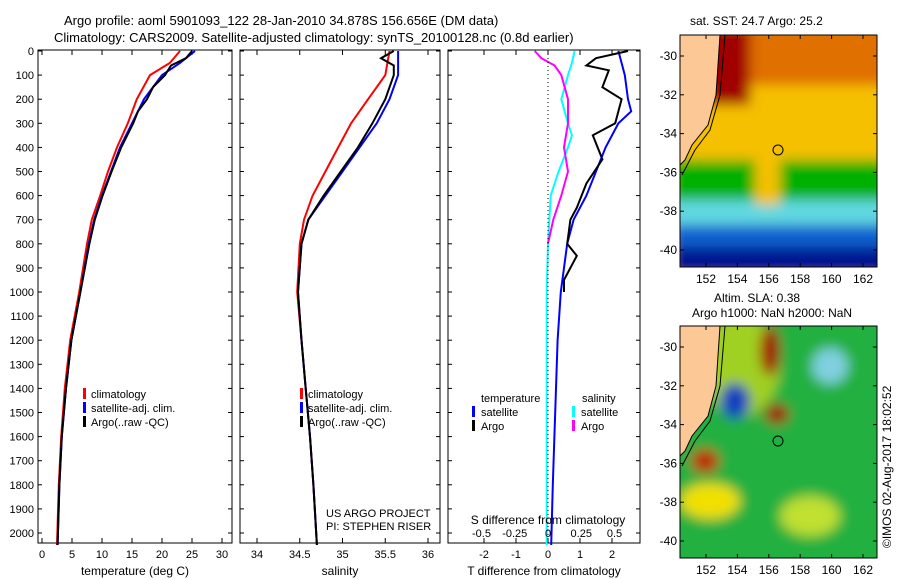 This screenshot has height=580, width=900. What do you see at coordinates (25, 148) in the screenshot?
I see `y-tick-label: 400` at bounding box center [25, 148].